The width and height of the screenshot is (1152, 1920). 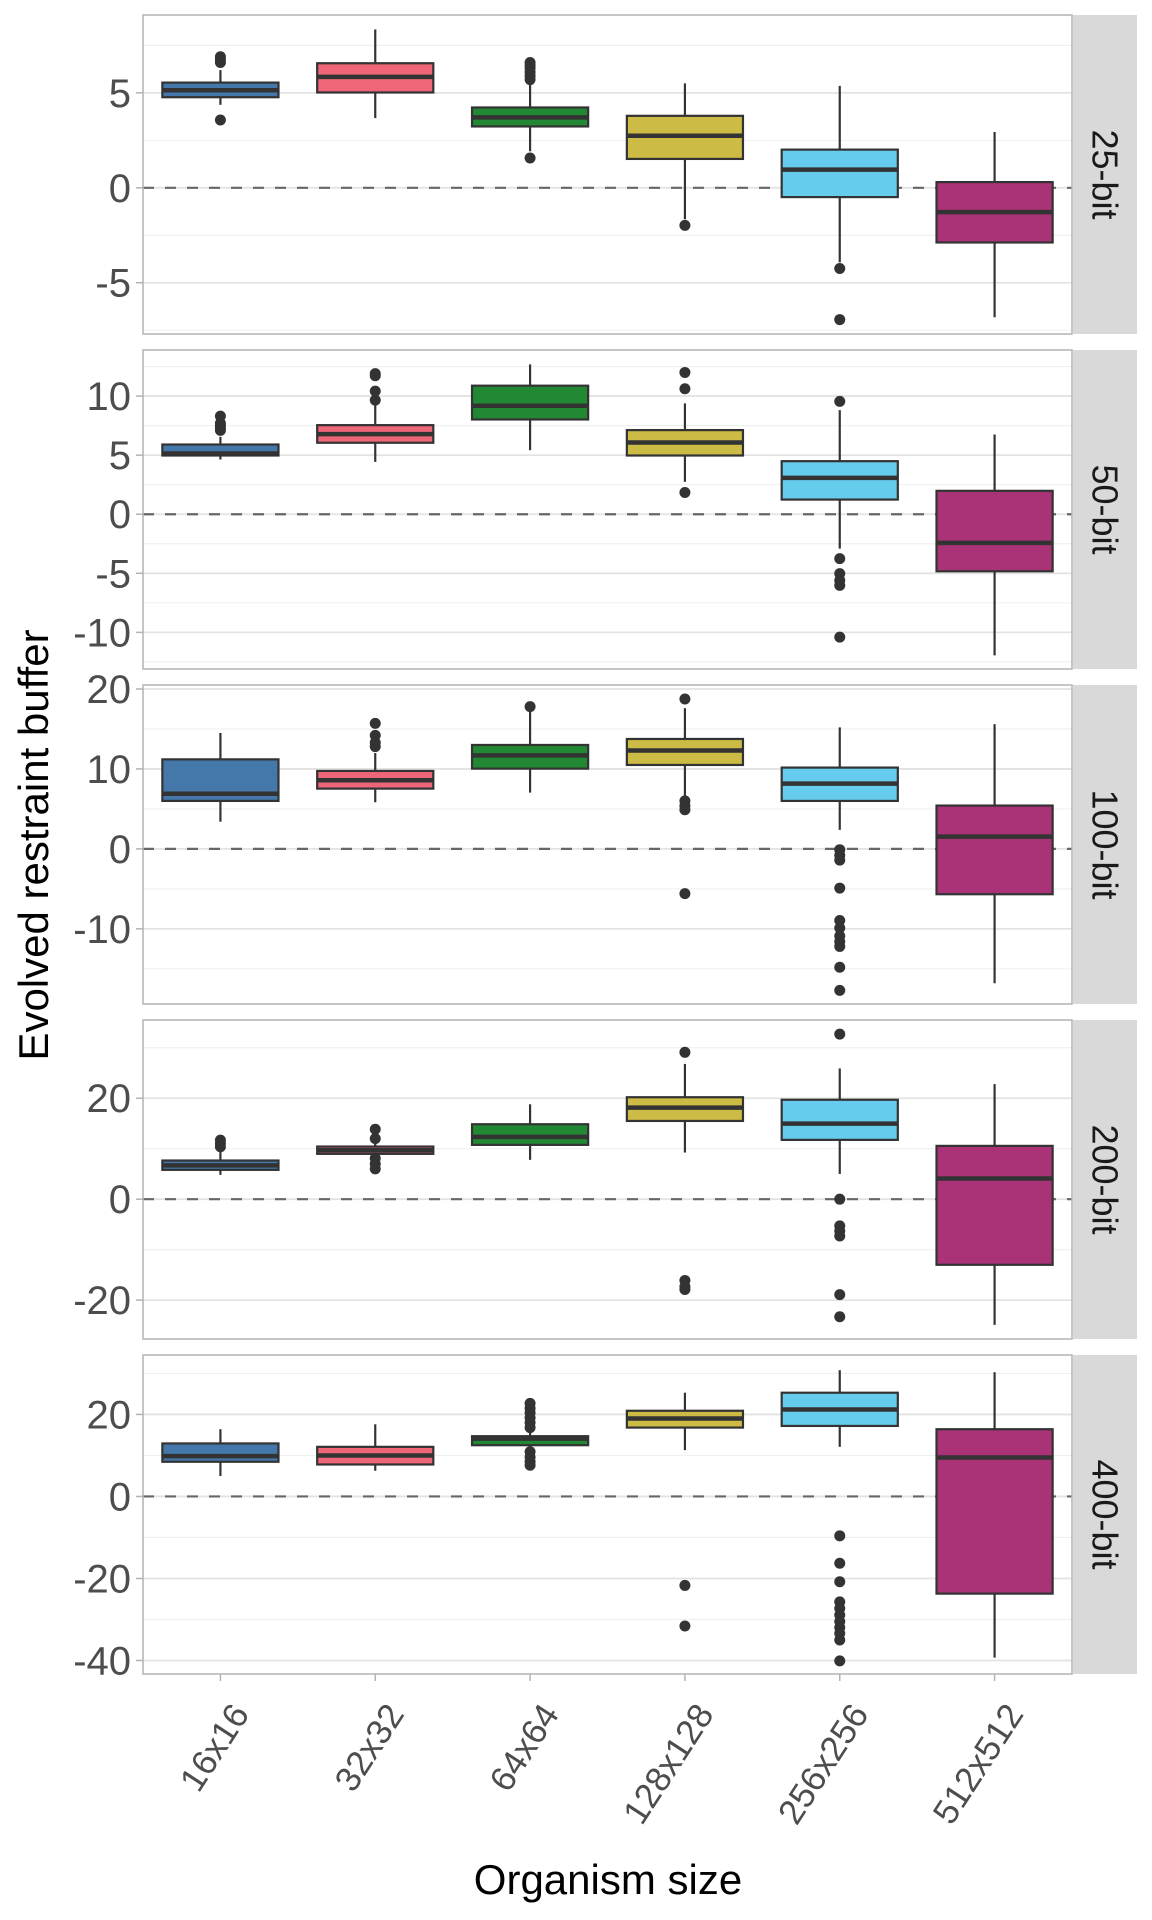 What do you see at coordinates (824, 1764) in the screenshot?
I see `x-tick-label: 256x256` at bounding box center [824, 1764].